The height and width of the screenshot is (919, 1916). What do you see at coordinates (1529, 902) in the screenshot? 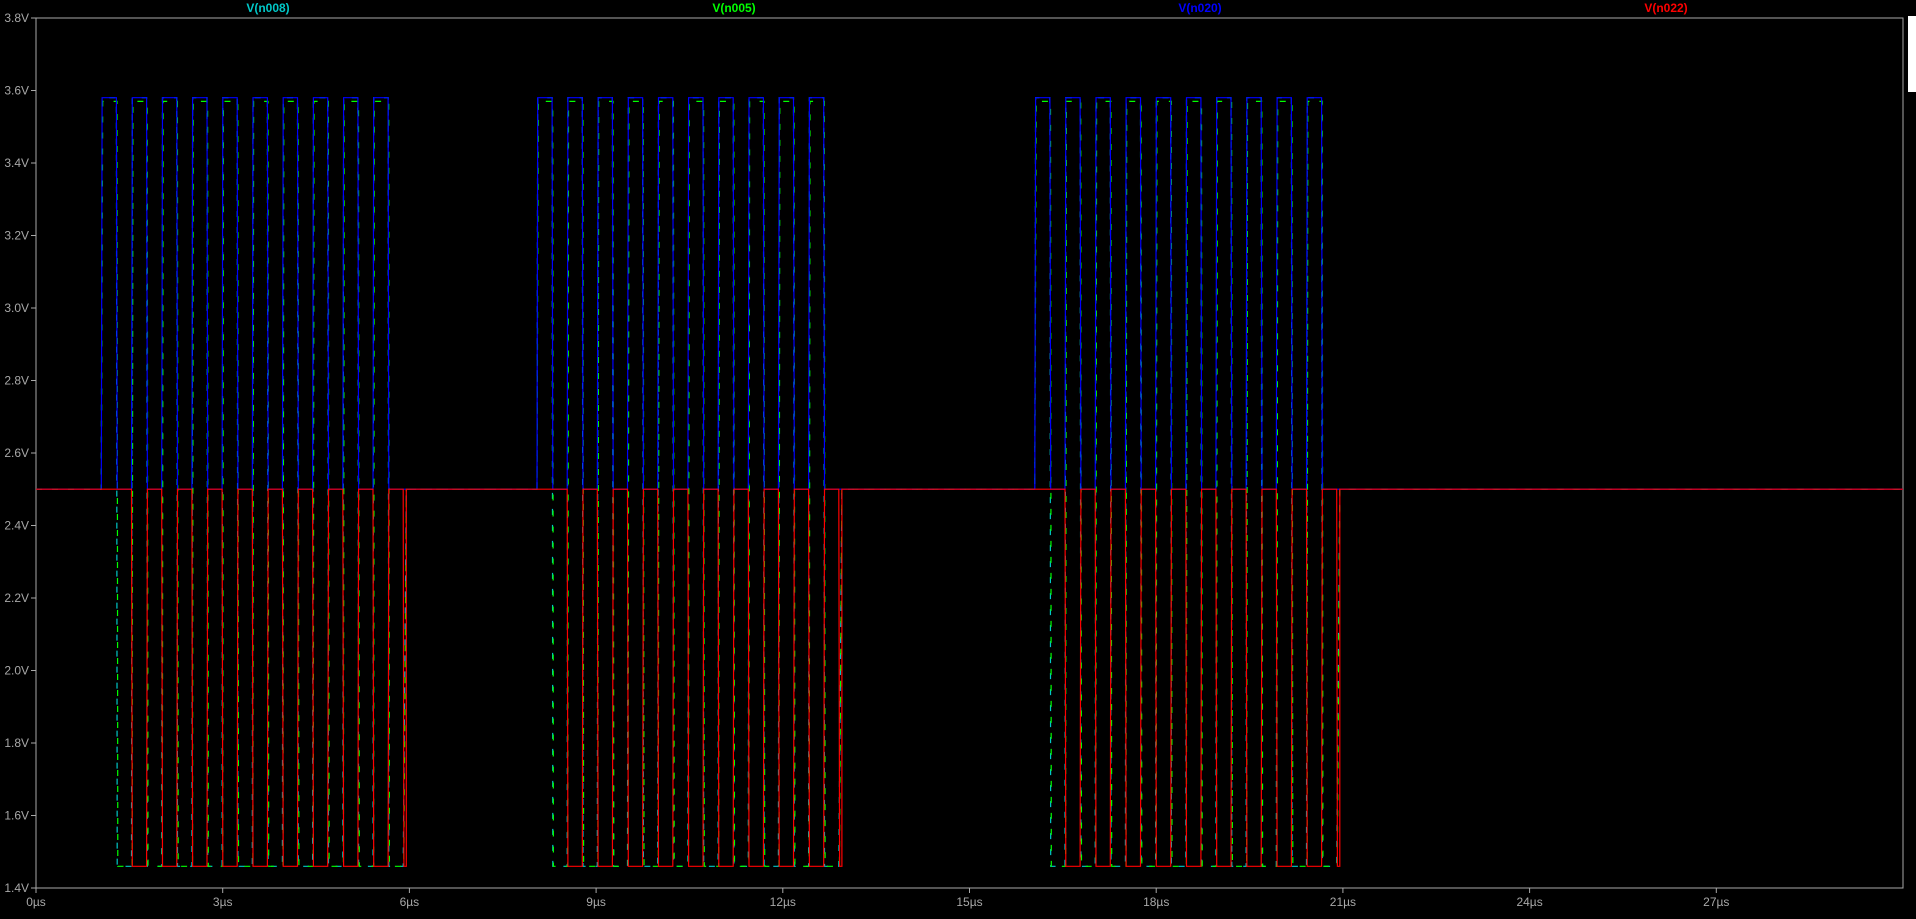
I see `x-tick-label: 24µs` at bounding box center [1529, 902].